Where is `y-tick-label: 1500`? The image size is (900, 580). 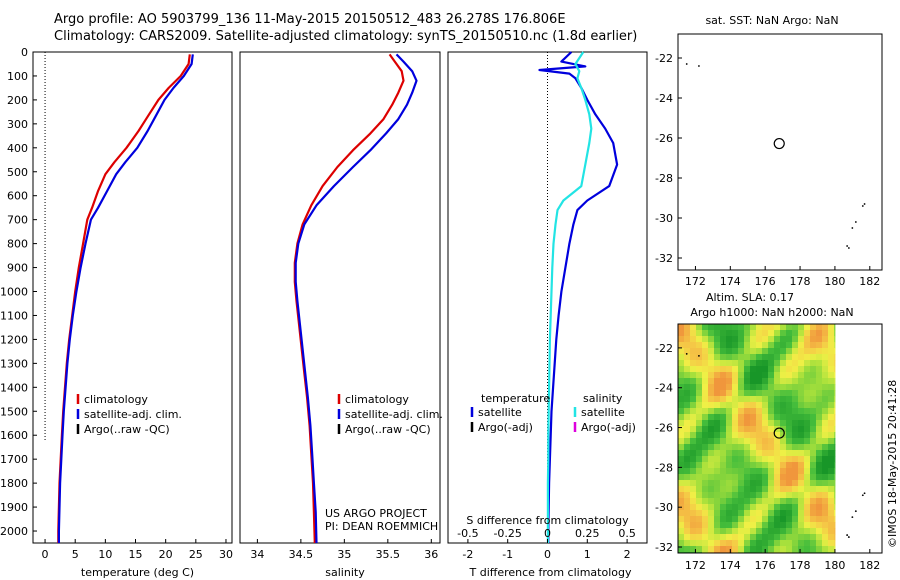 y-tick-label: 1500 is located at coordinates (14, 411).